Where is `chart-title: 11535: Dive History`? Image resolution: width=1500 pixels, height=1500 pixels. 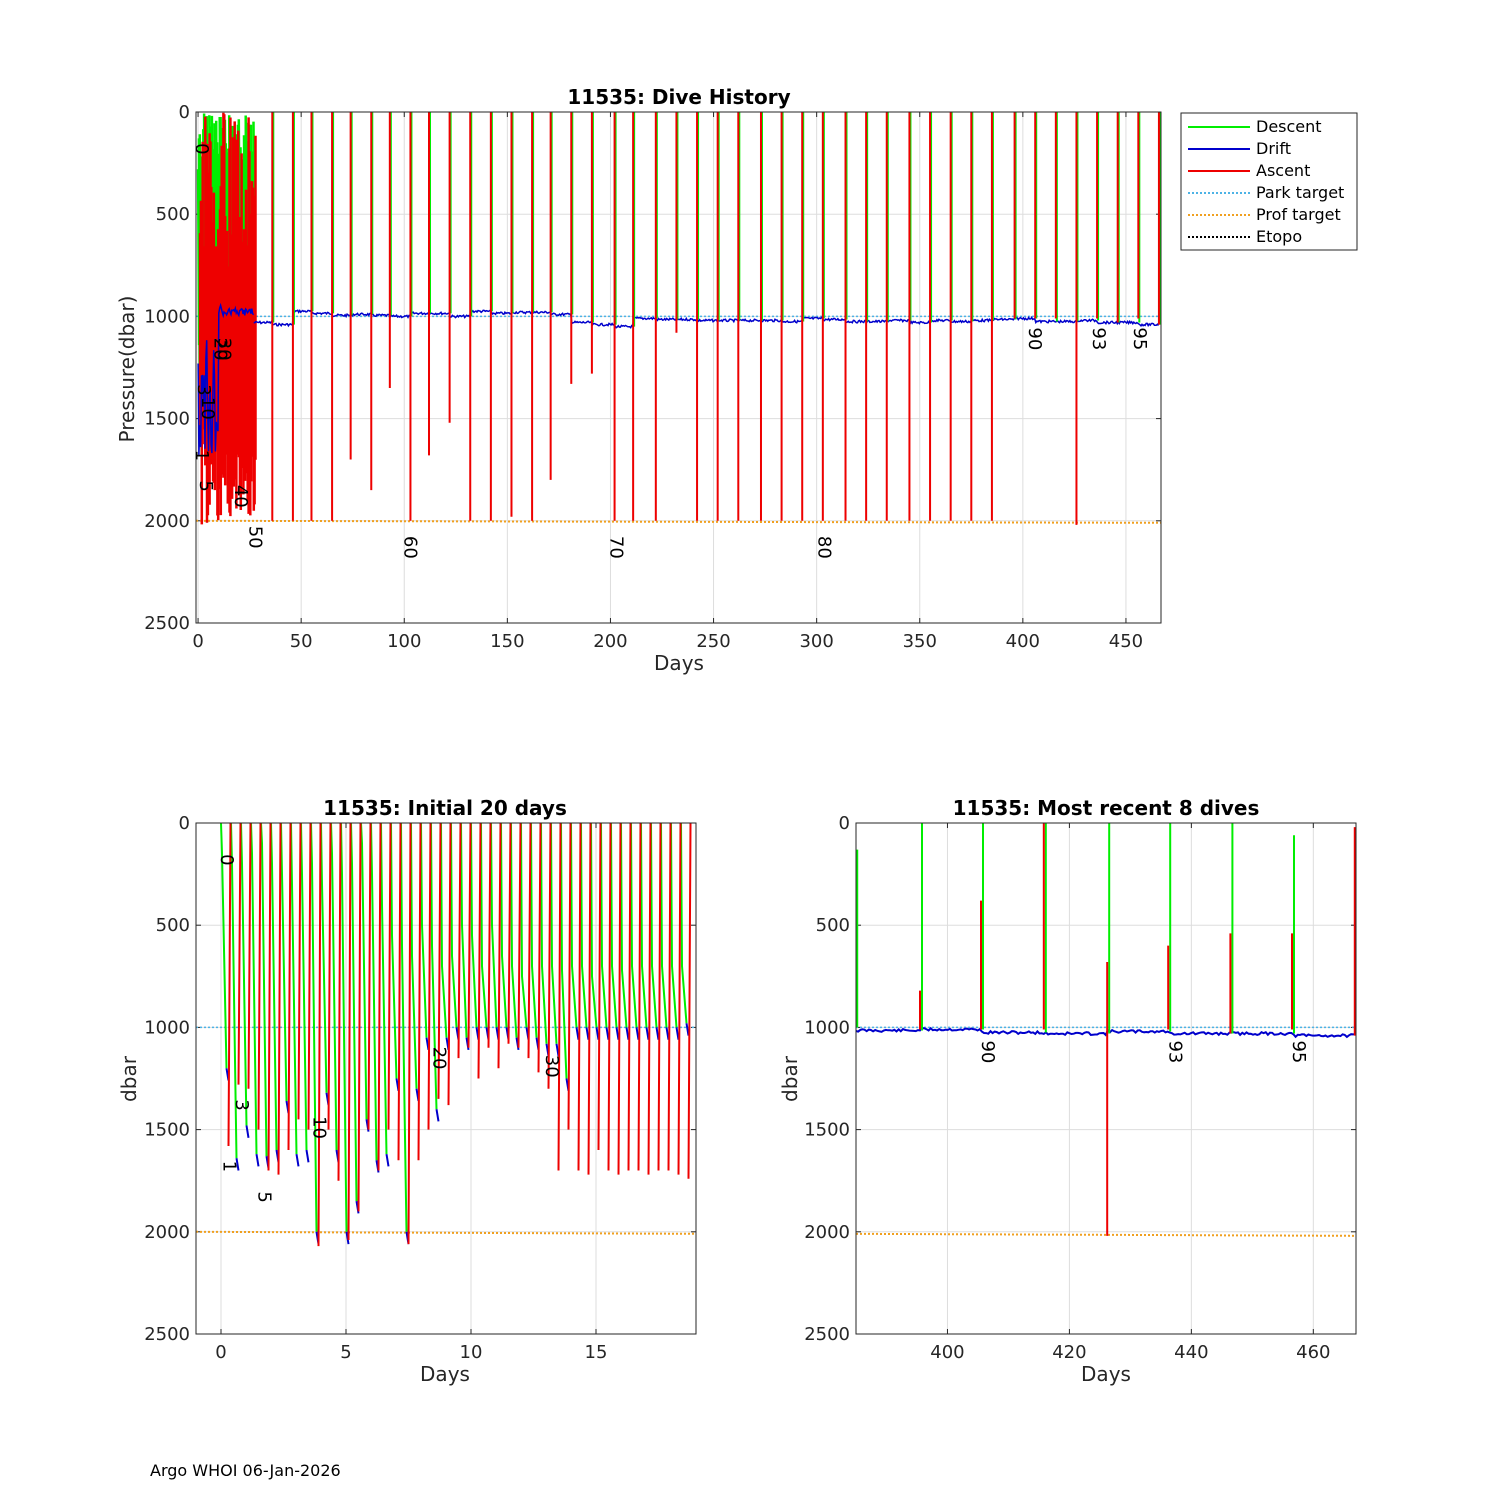
chart-title: 11535: Dive History is located at coordinates (678, 97).